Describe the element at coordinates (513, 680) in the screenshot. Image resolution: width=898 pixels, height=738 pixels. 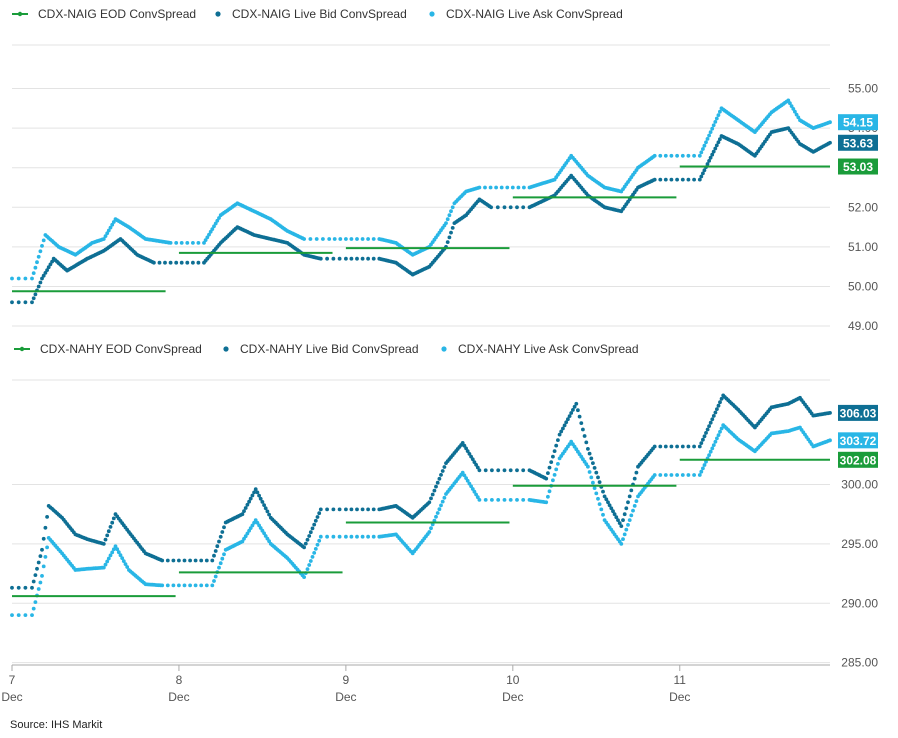
I see `x-tick-label-day: 10` at that location.